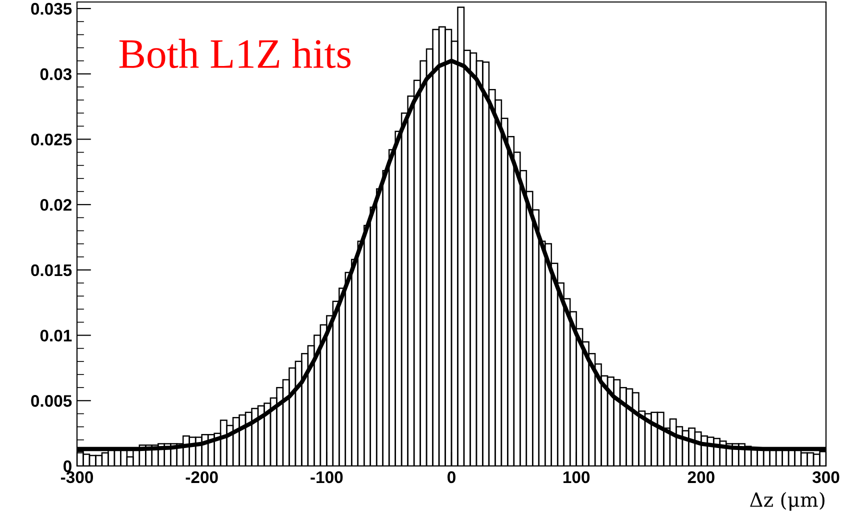 This screenshot has height=524, width=858. Describe the element at coordinates (787, 501) in the screenshot. I see `x-axis-title: Δz (μm)` at that location.